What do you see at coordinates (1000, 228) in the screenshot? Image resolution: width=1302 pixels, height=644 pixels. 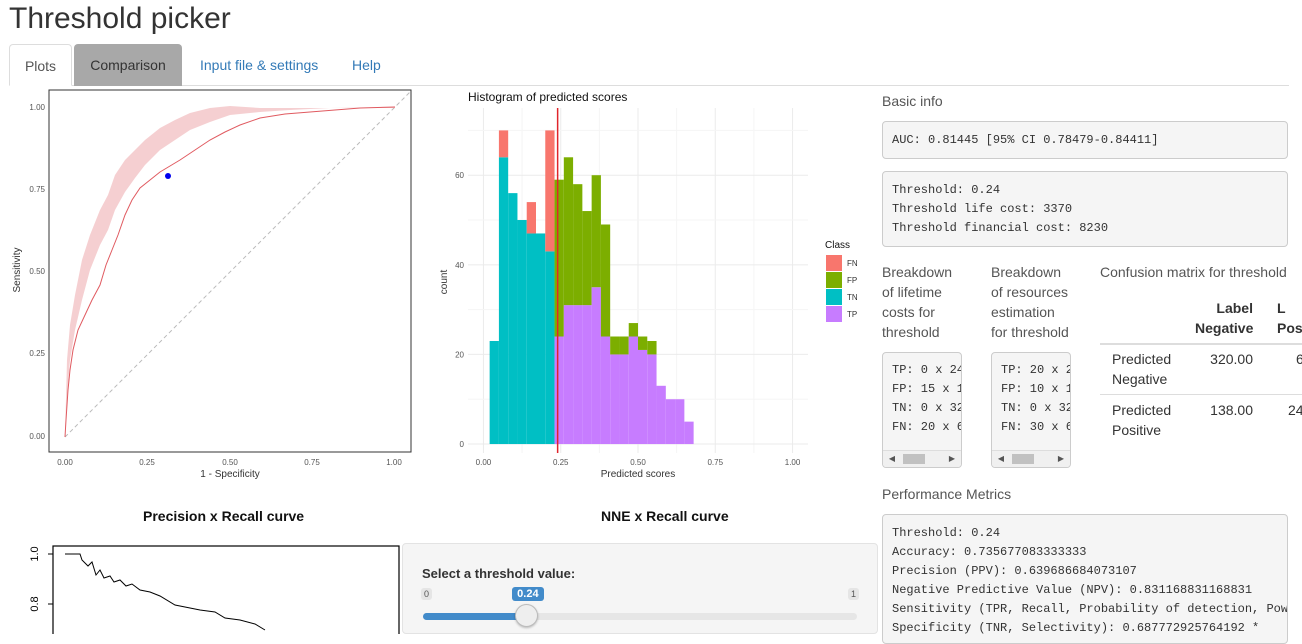 I see `financial-cost-text: Threshold financial cost: 8230` at bounding box center [1000, 228].